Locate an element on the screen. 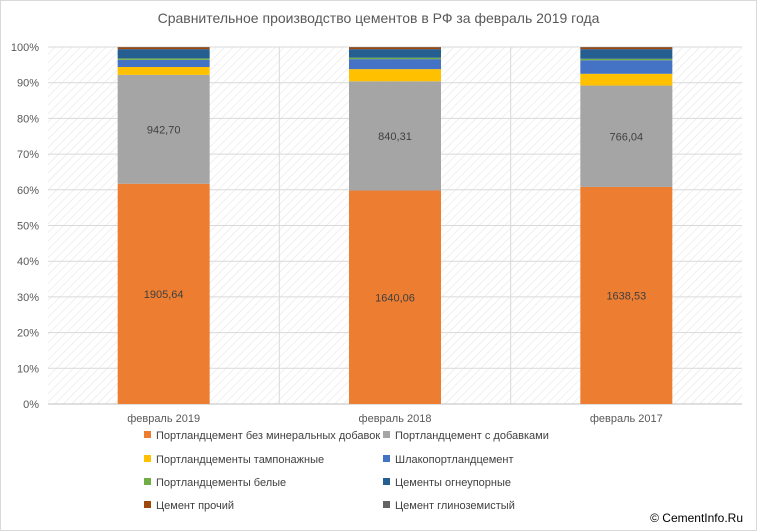 The width and height of the screenshot is (757, 531). legend-item: Портландцементы тампонажные is located at coordinates (234, 460).